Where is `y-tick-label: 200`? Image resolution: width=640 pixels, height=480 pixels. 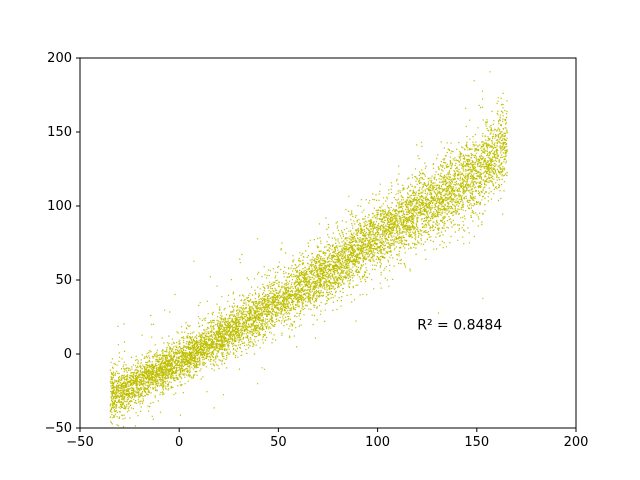 y-tick-label: 200 is located at coordinates (59, 58).